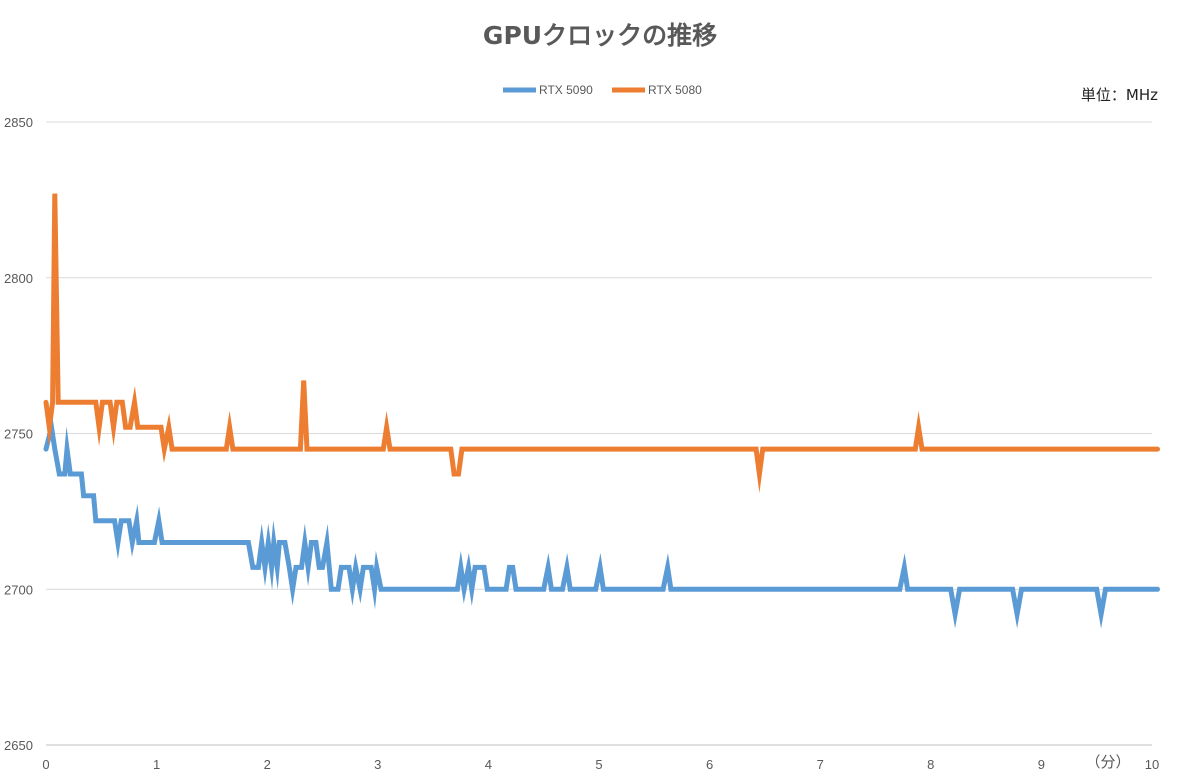  What do you see at coordinates (930, 764) in the screenshot?
I see `x-tick-label: 8` at bounding box center [930, 764].